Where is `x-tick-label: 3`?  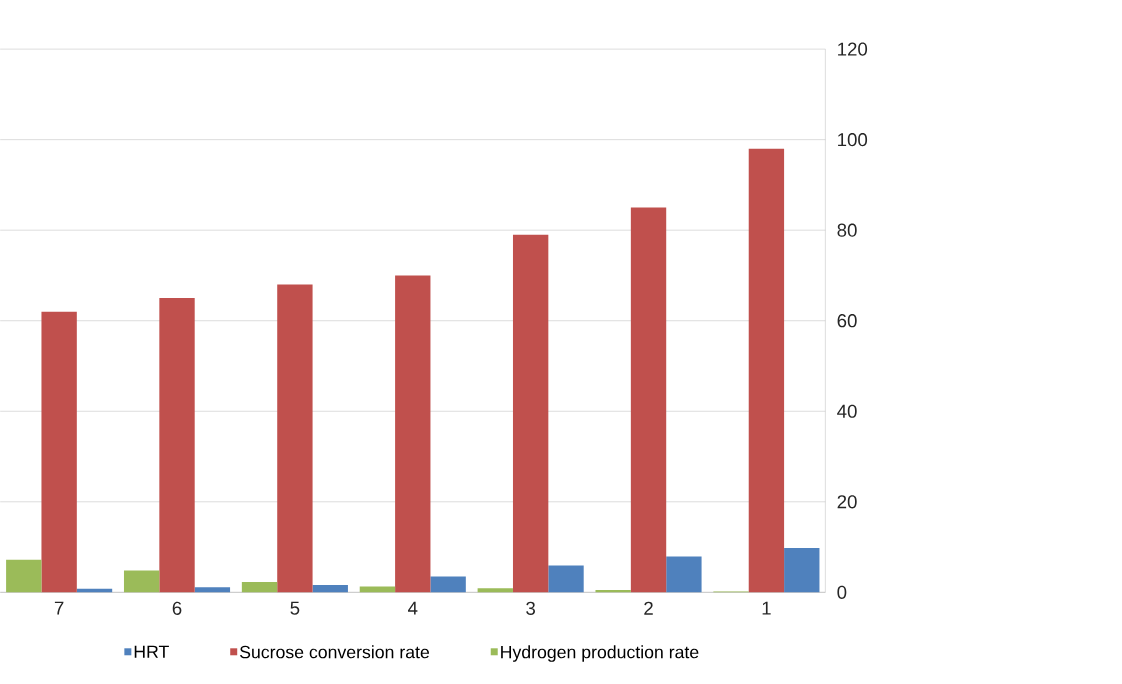
x-tick-label: 3 is located at coordinates (531, 608).